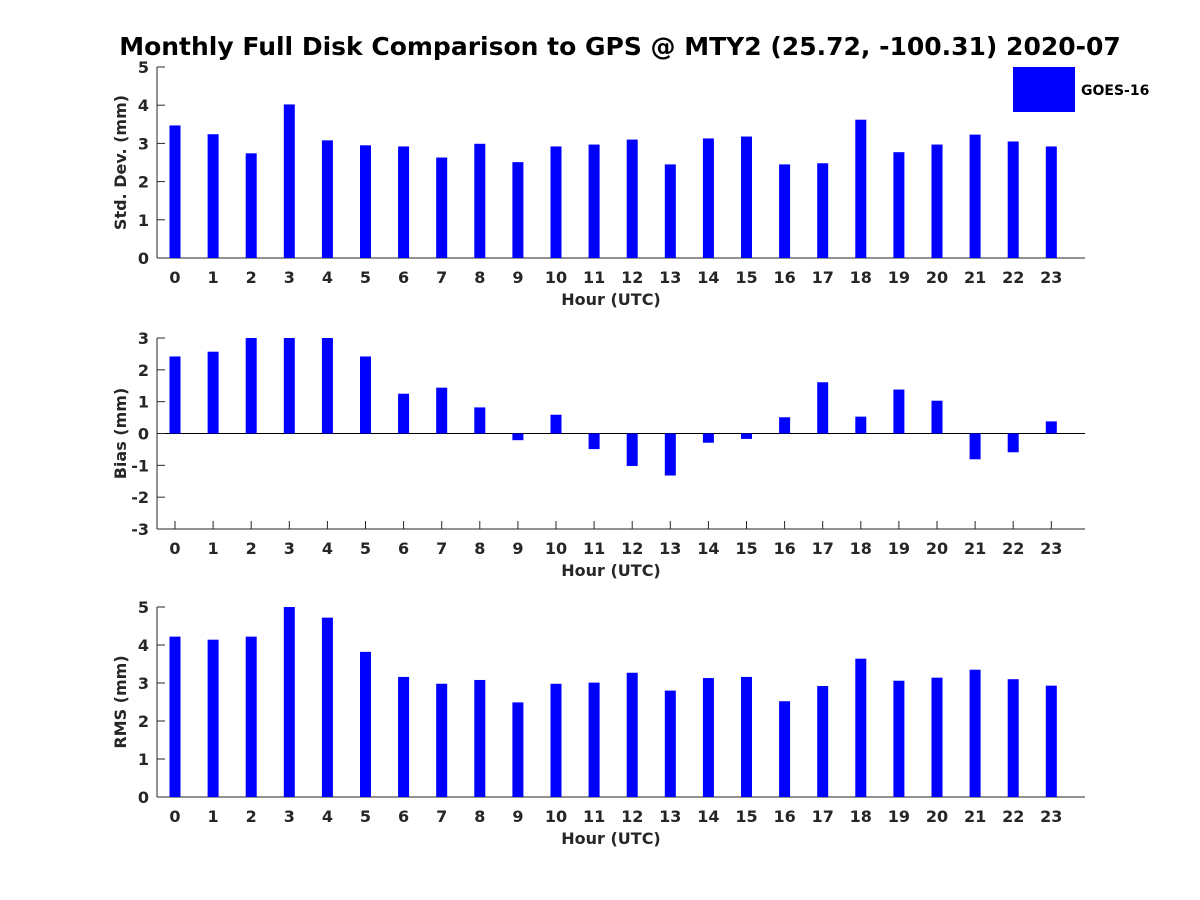  I want to click on x-tick-label: 11, so click(594, 277).